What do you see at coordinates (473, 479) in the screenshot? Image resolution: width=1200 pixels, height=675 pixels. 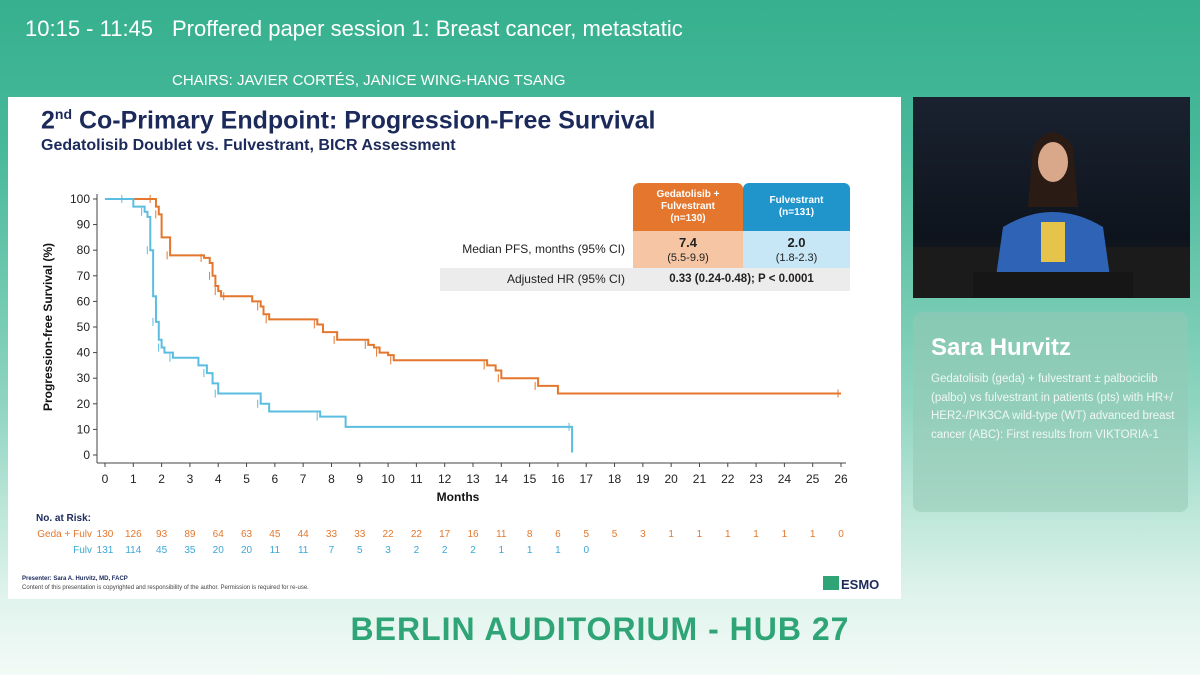 I see `x-tick-label: 13` at bounding box center [473, 479].